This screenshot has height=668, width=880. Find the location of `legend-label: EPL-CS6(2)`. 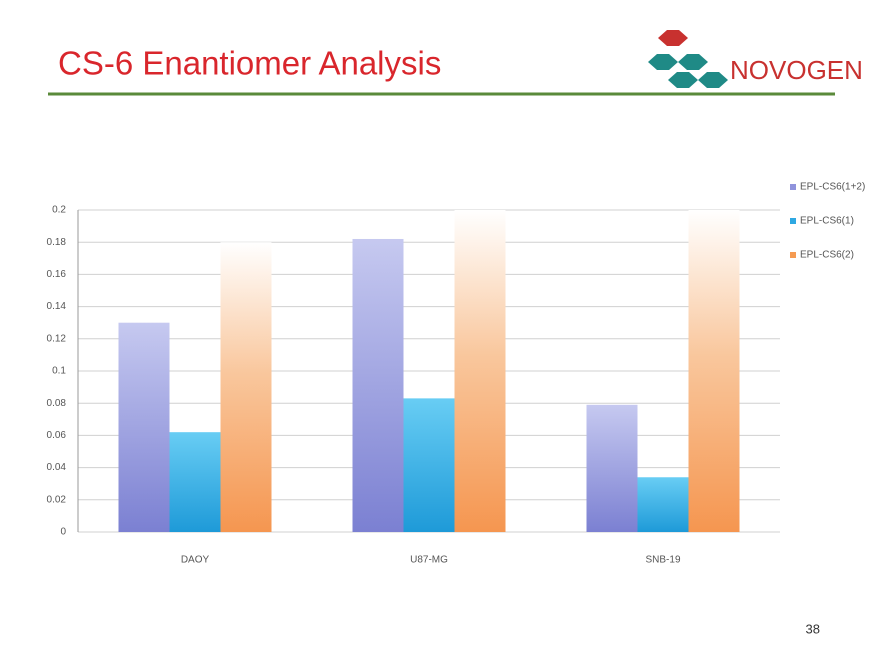

legend-label: EPL-CS6(2) is located at coordinates (827, 255).